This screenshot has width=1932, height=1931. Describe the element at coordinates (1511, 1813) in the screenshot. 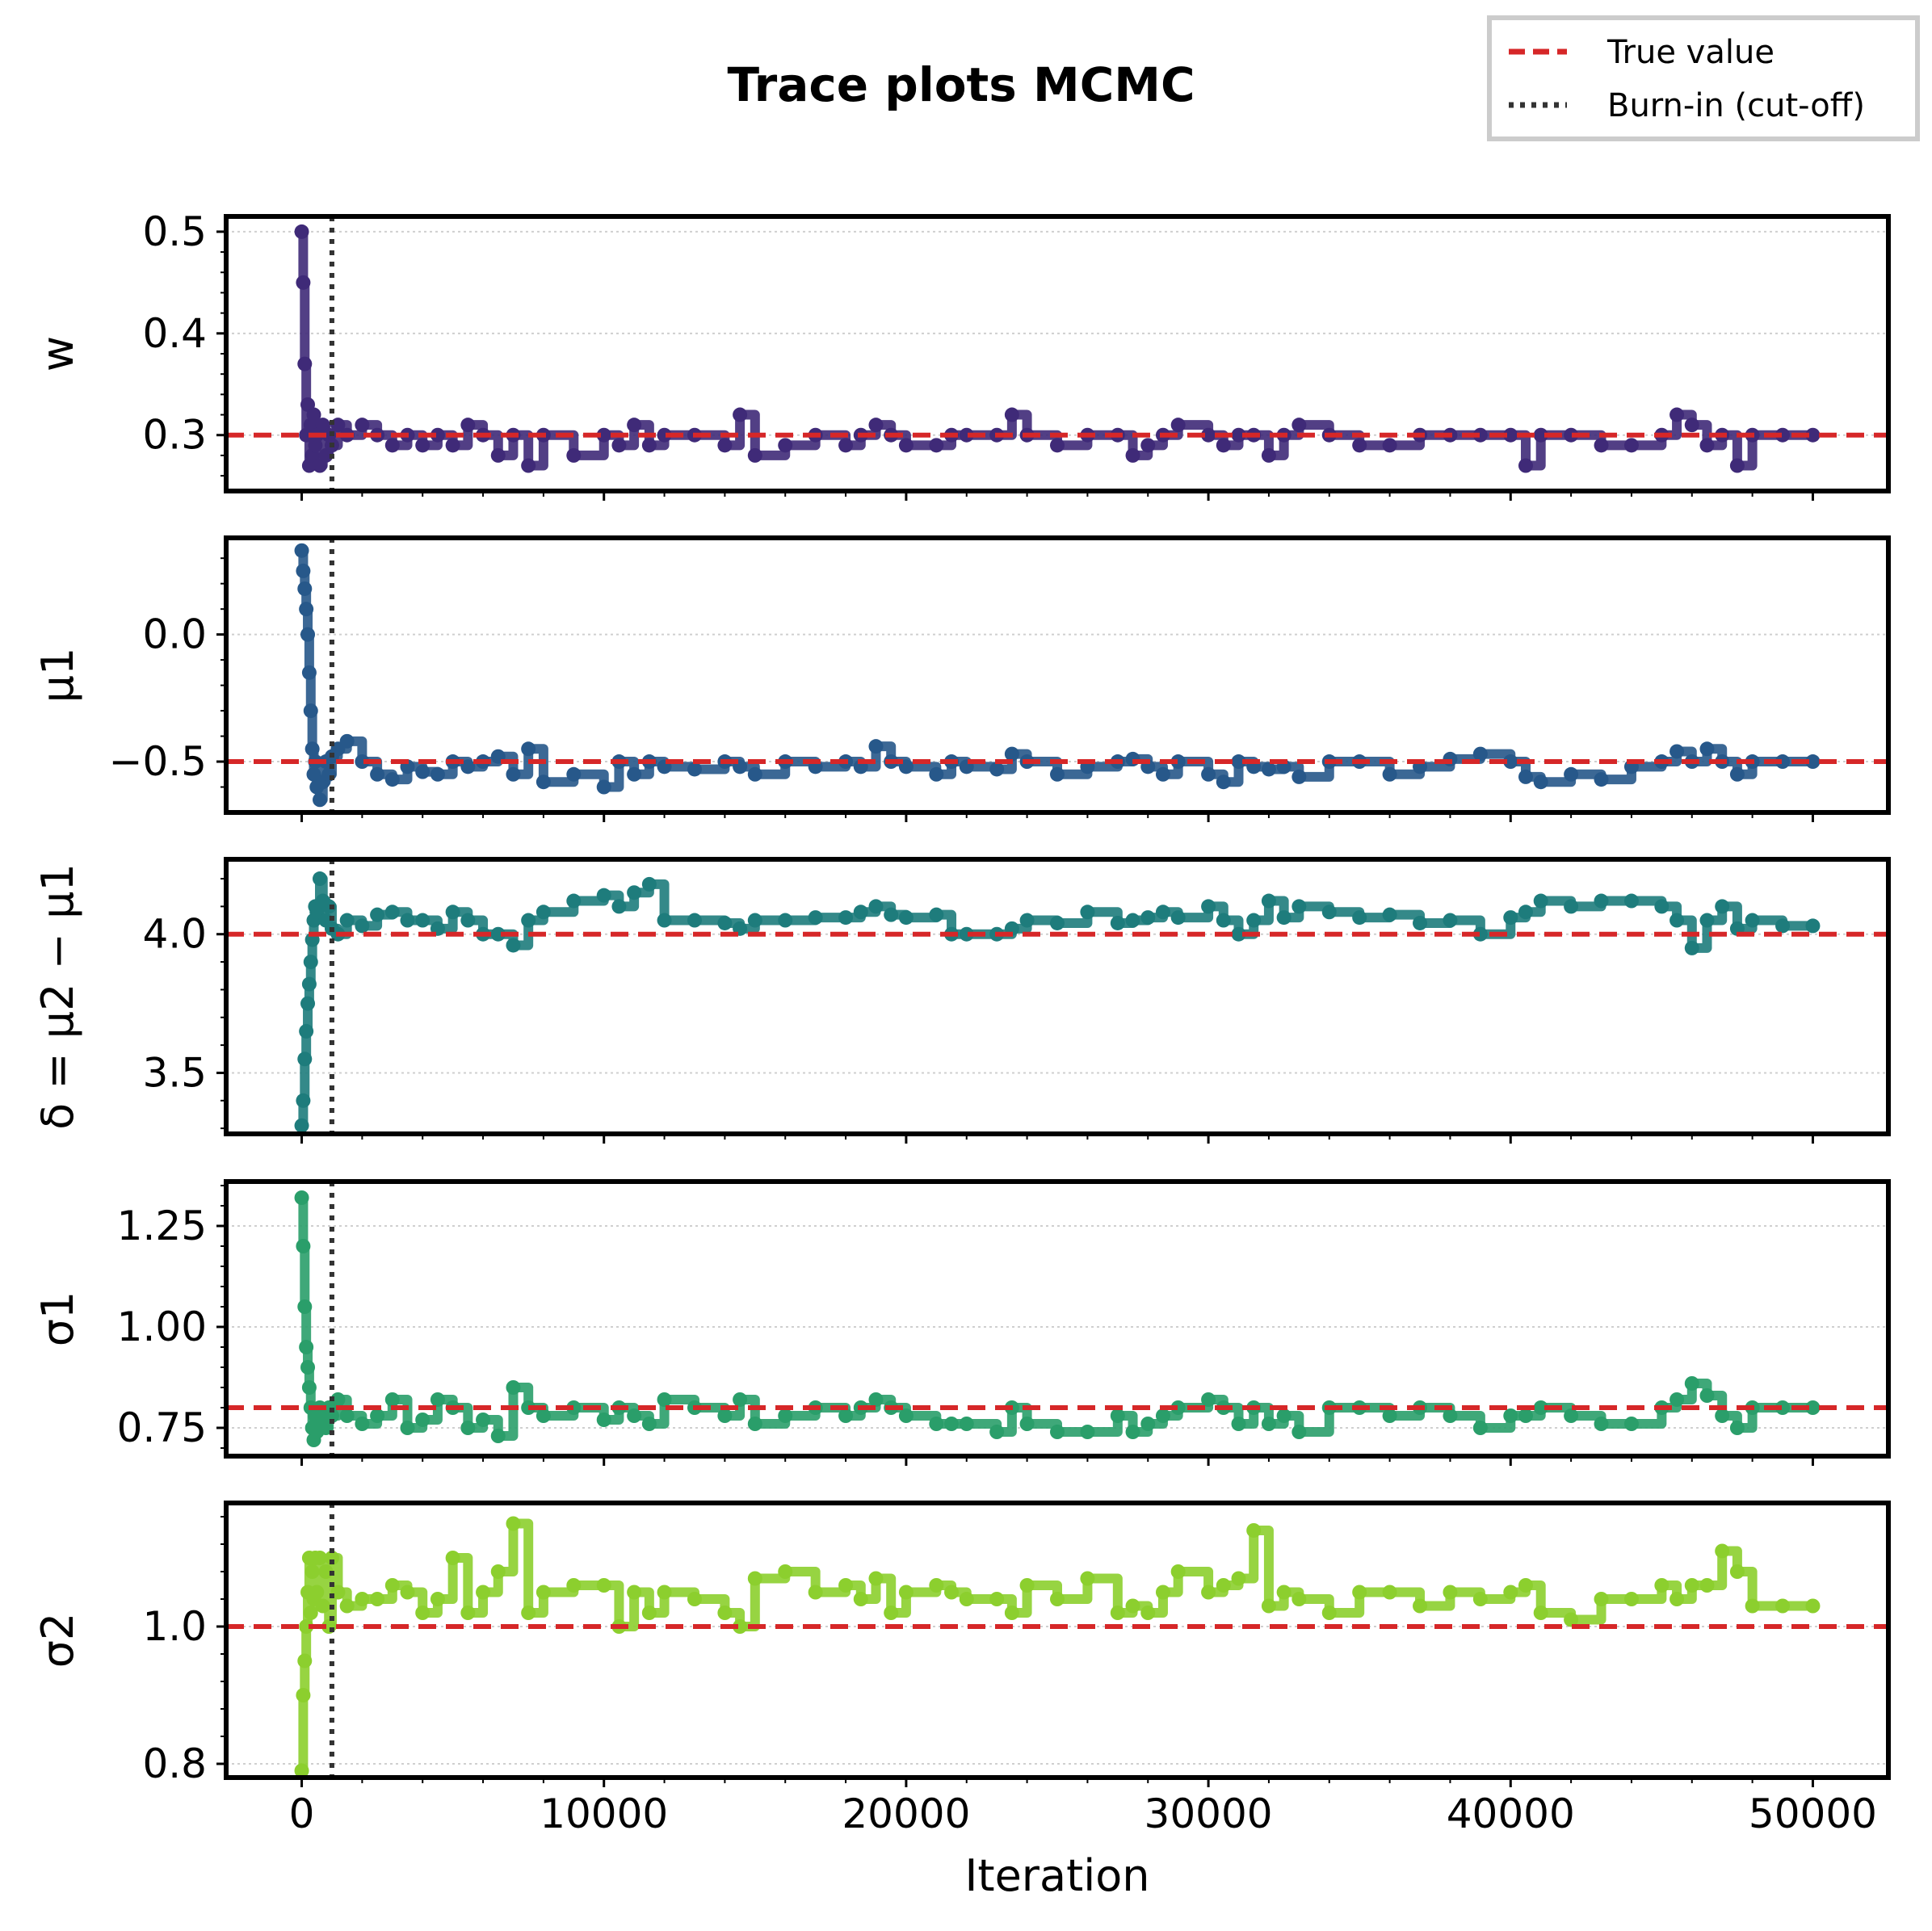

I see `sigma2-xtick-label: 40000` at that location.